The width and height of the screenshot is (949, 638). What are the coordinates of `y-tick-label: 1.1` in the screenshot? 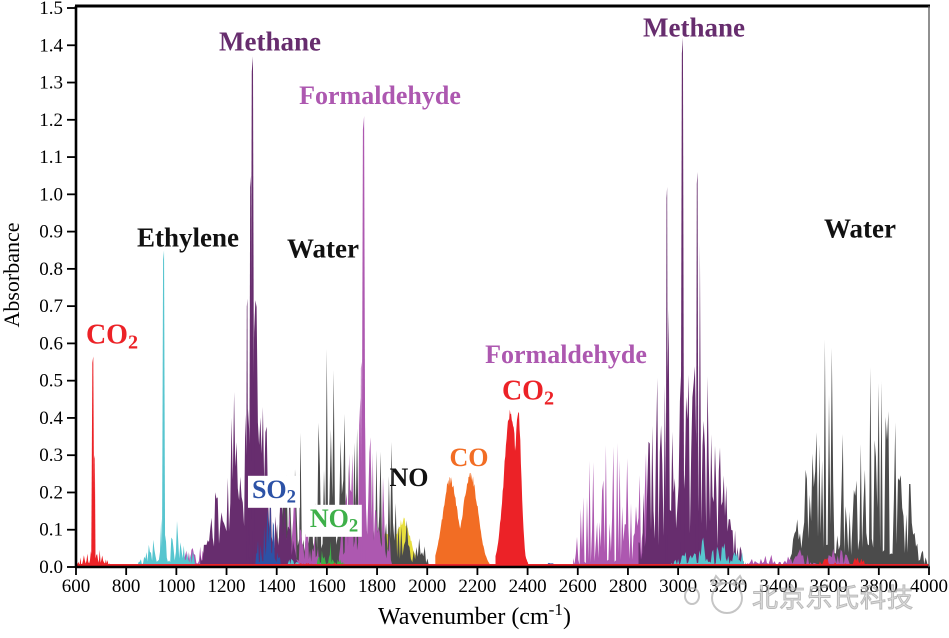 It's located at (51, 157).